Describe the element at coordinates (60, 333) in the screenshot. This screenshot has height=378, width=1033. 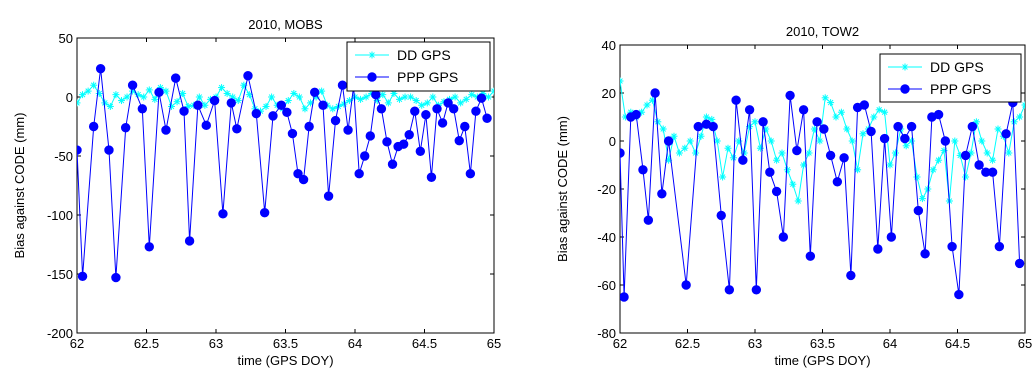
I see `y-tick-label: -200` at that location.